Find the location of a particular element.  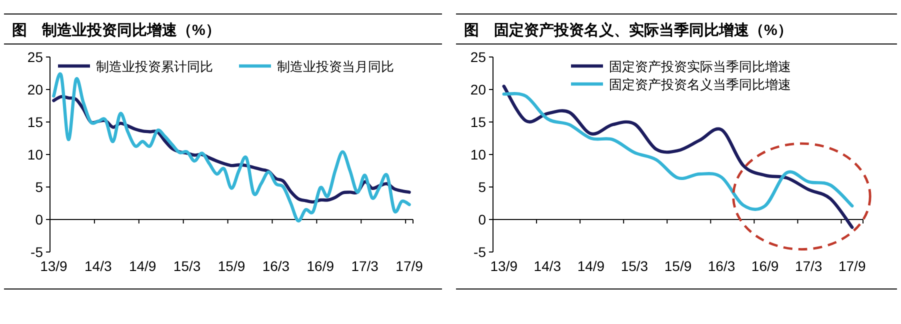

legend-label: 制造业投资当月同比 is located at coordinates (335, 66).